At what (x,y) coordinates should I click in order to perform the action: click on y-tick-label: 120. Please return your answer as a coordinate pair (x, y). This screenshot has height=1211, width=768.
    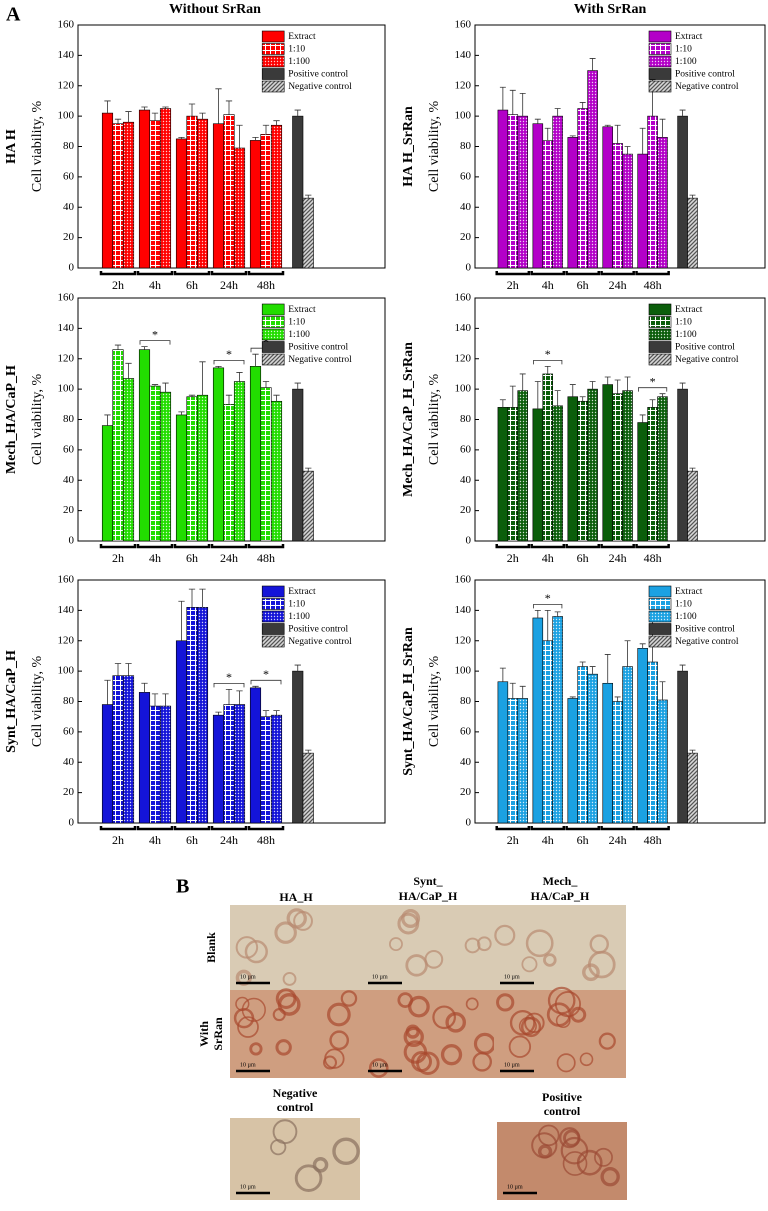
    Looking at the image, I should click on (463, 358).